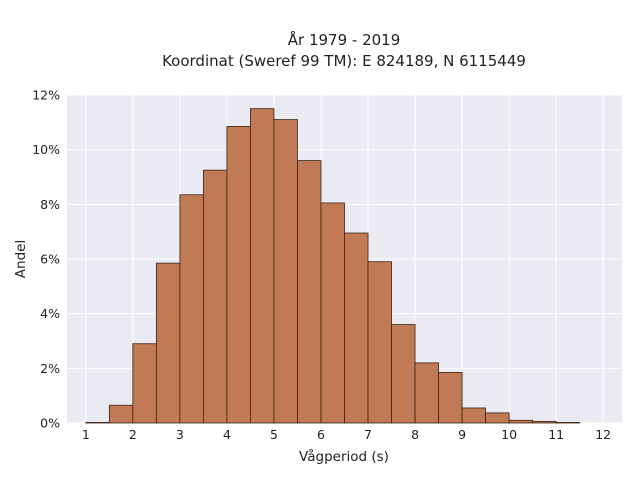 Image resolution: width=640 pixels, height=480 pixels. Describe the element at coordinates (274, 434) in the screenshot. I see `x-tick-label: 5` at that location.